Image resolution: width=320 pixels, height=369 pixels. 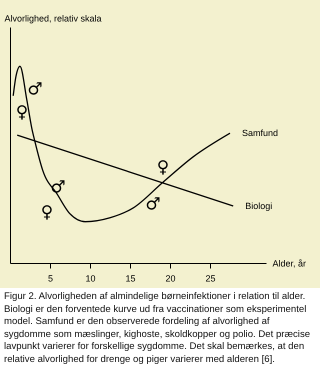 What do you see at coordinates (258, 205) in the screenshot?
I see `series-label: Biologi` at bounding box center [258, 205].